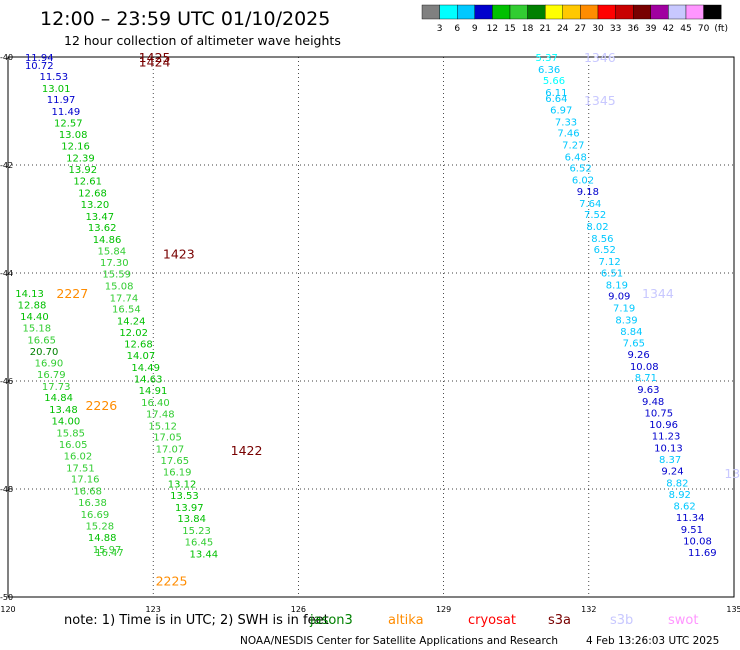 The image size is (740, 650). Describe the element at coordinates (41, 340) in the screenshot. I see `wave-height-label: 16.65` at that location.